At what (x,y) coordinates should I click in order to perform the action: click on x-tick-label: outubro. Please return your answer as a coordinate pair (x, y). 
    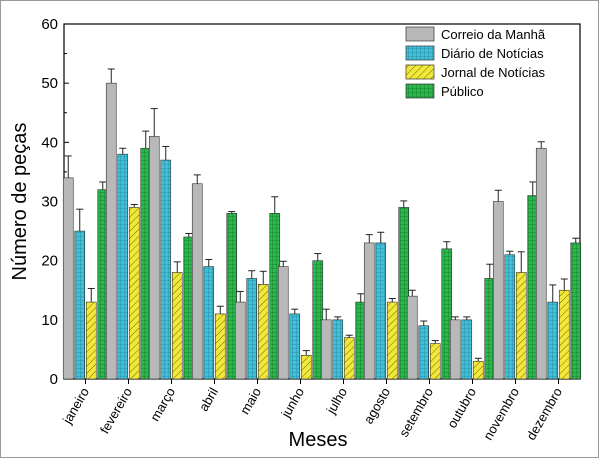
    Looking at the image, I should click on (461, 408).